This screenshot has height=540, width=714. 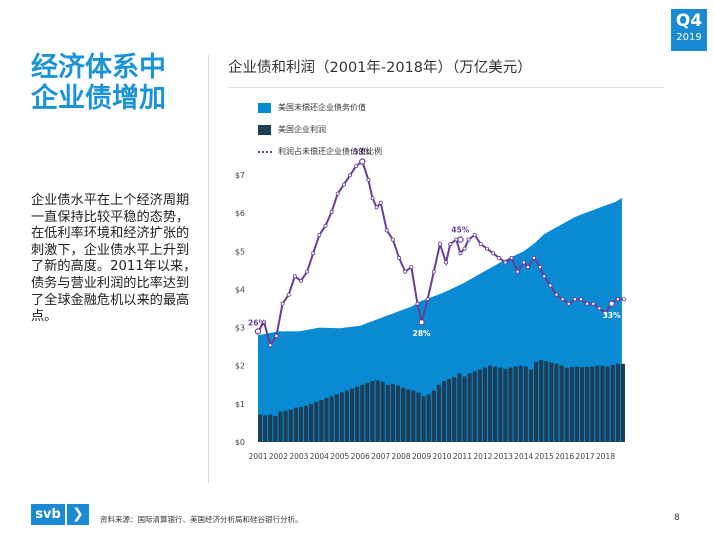 What do you see at coordinates (48, 514) in the screenshot?
I see `logo-text: svb` at bounding box center [48, 514].